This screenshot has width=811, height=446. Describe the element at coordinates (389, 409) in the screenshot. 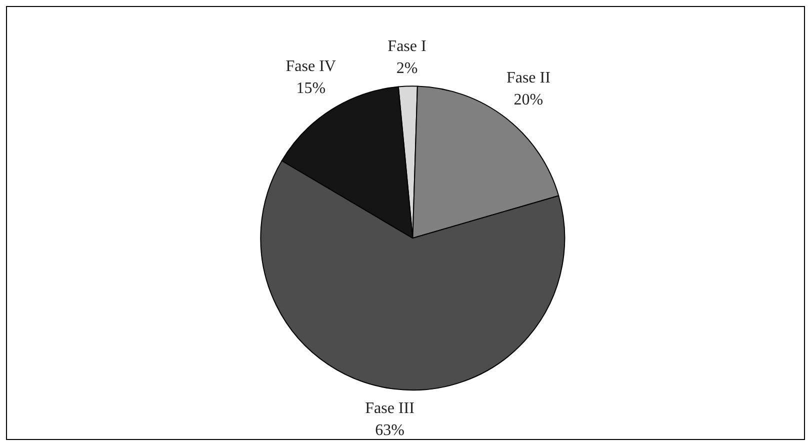

I see `slice-label: Fase III` at that location.